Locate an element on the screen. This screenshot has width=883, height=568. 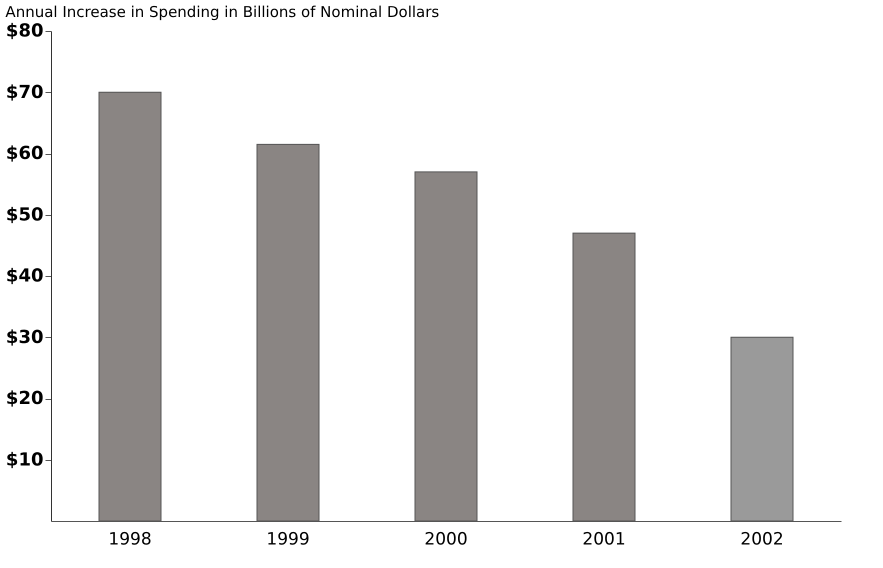
y-tick-label: $40 is located at coordinates (25, 276).